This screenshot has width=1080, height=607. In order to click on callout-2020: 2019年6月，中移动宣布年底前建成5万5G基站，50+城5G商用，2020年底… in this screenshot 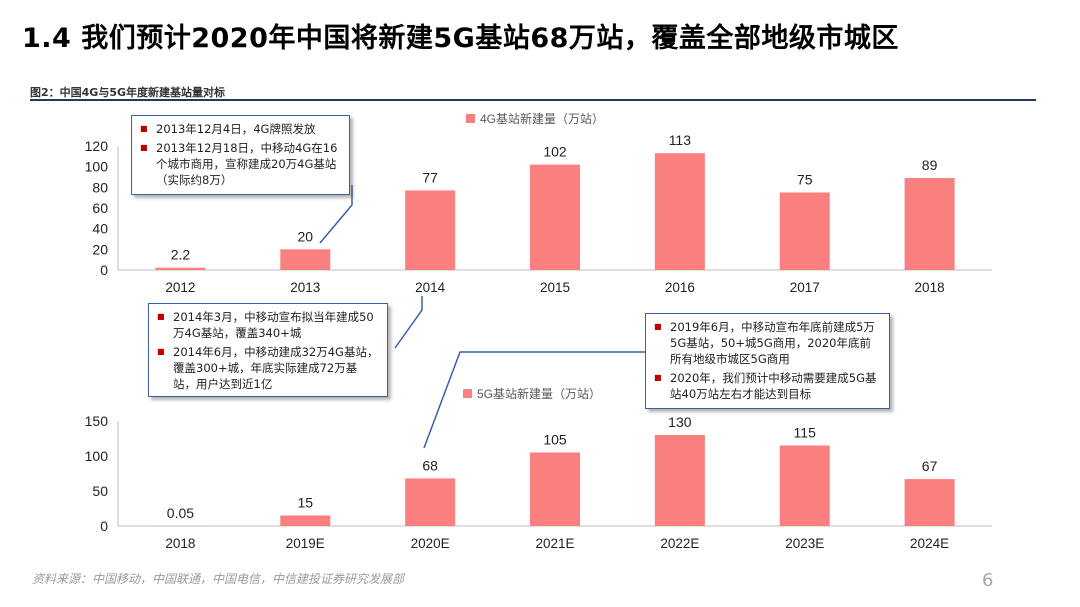, I will do `click(767, 361)`.